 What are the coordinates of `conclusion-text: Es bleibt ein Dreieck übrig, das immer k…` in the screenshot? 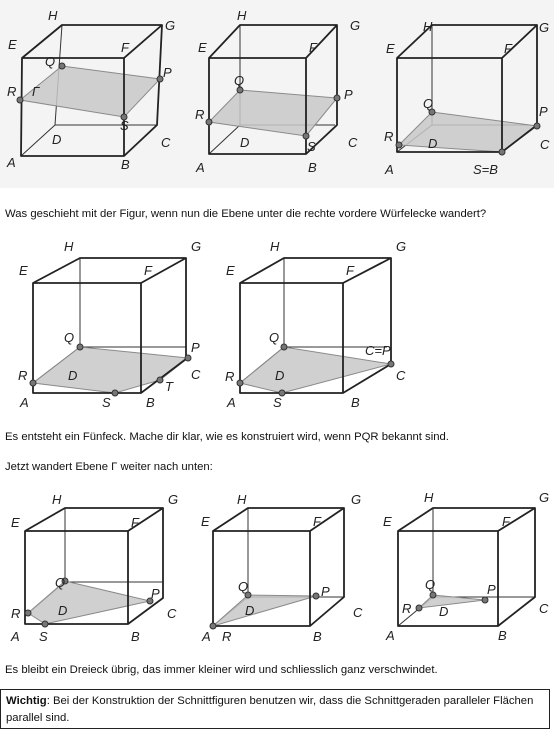 It's located at (221, 670).